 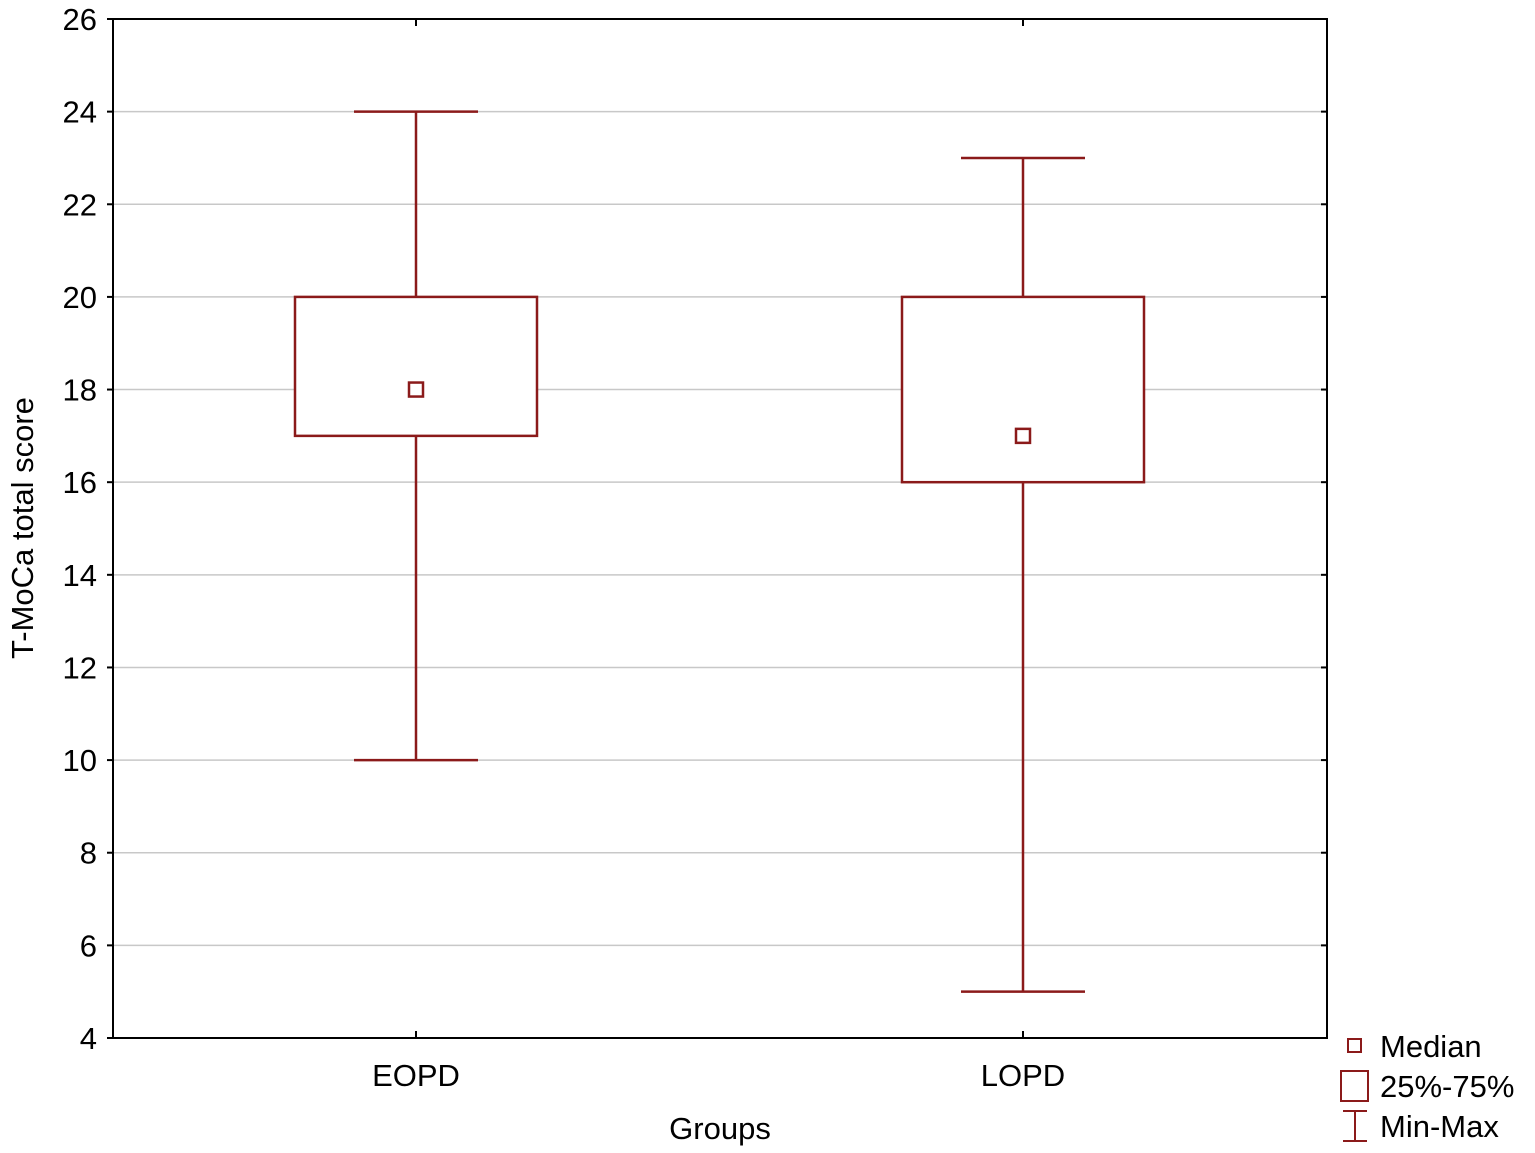 I want to click on y-tick-label: 20, so click(x=80, y=297).